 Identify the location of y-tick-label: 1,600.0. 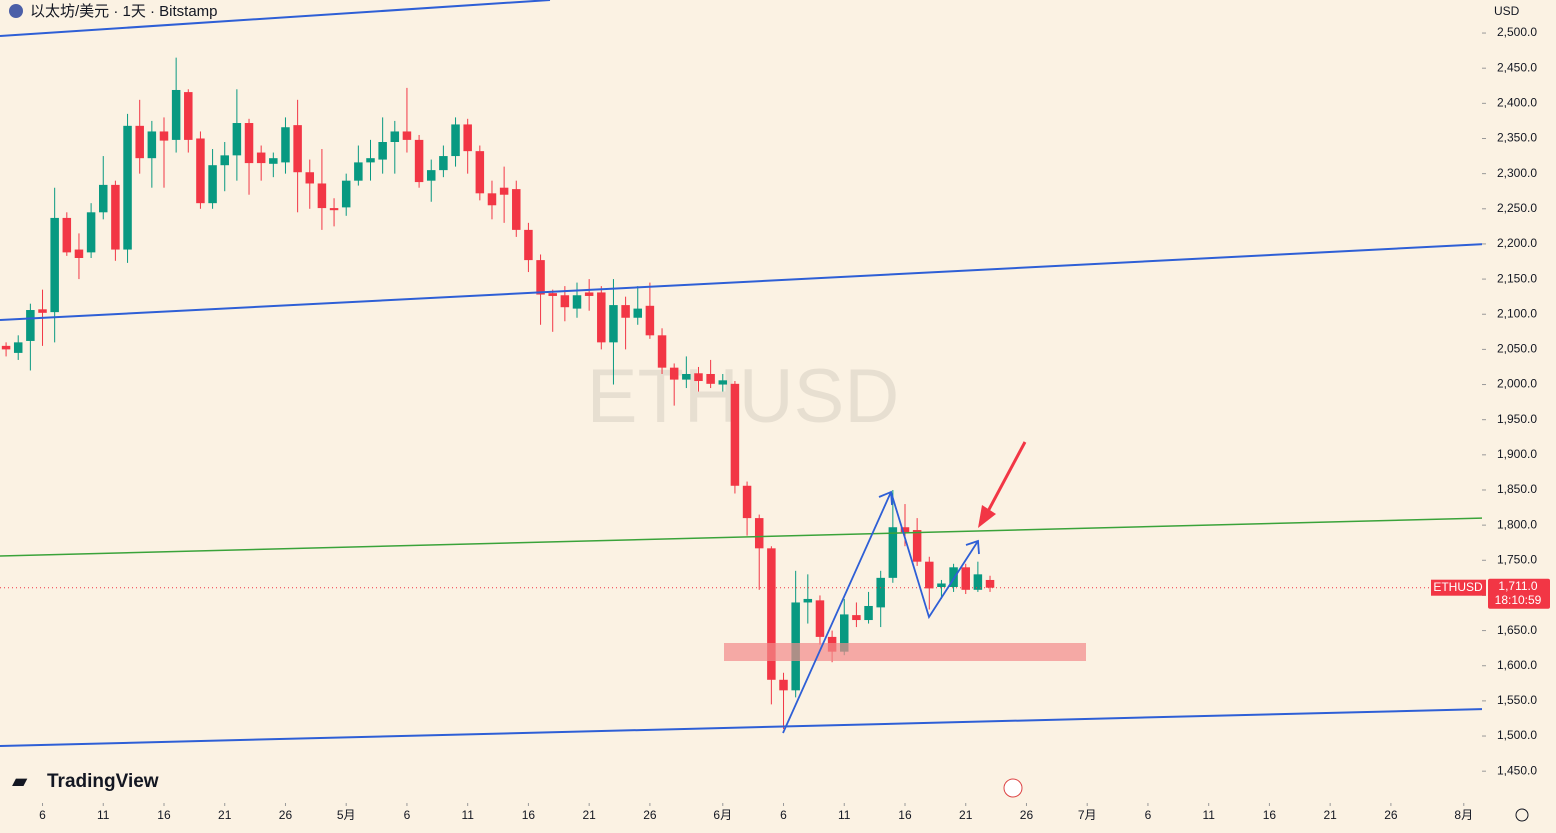
(1517, 665).